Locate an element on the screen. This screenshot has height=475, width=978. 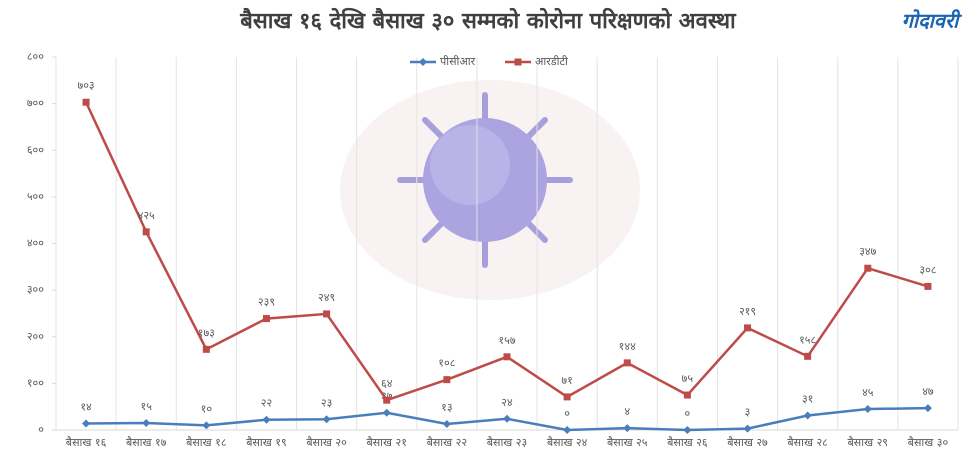
value-label: ४ is located at coordinates (627, 411).